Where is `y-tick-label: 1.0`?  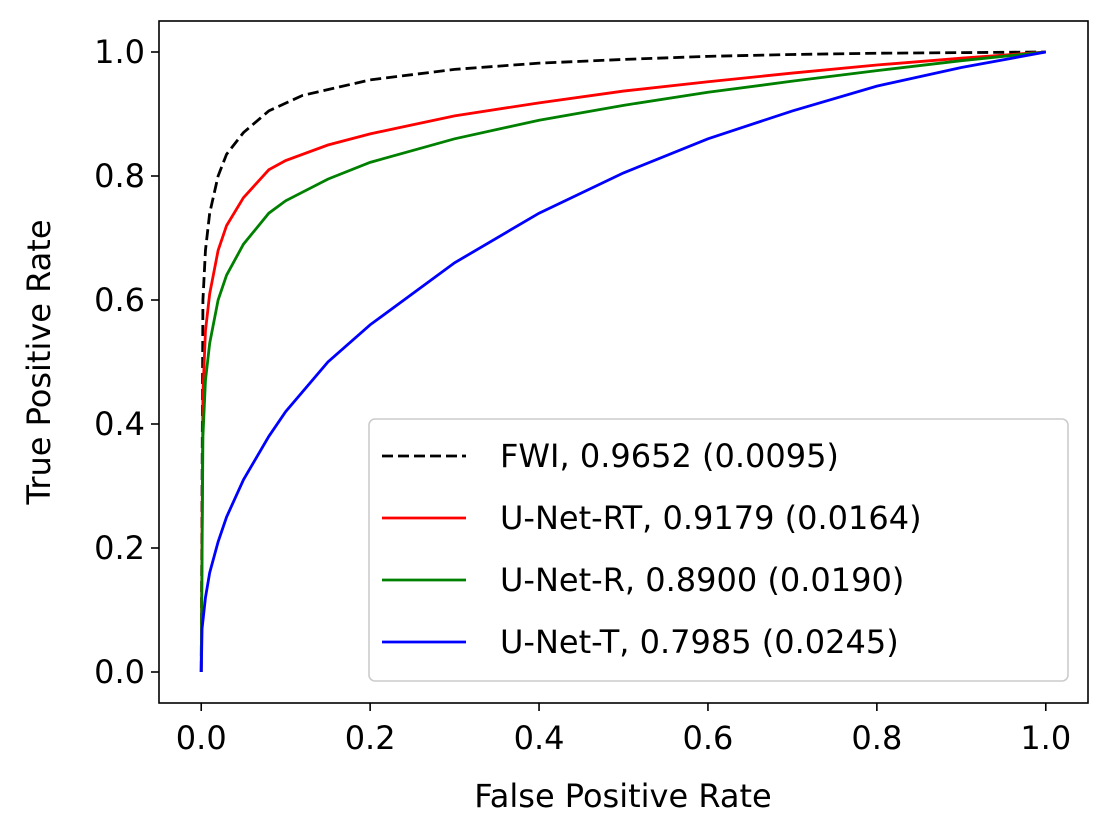 y-tick-label: 1.0 is located at coordinates (119, 52).